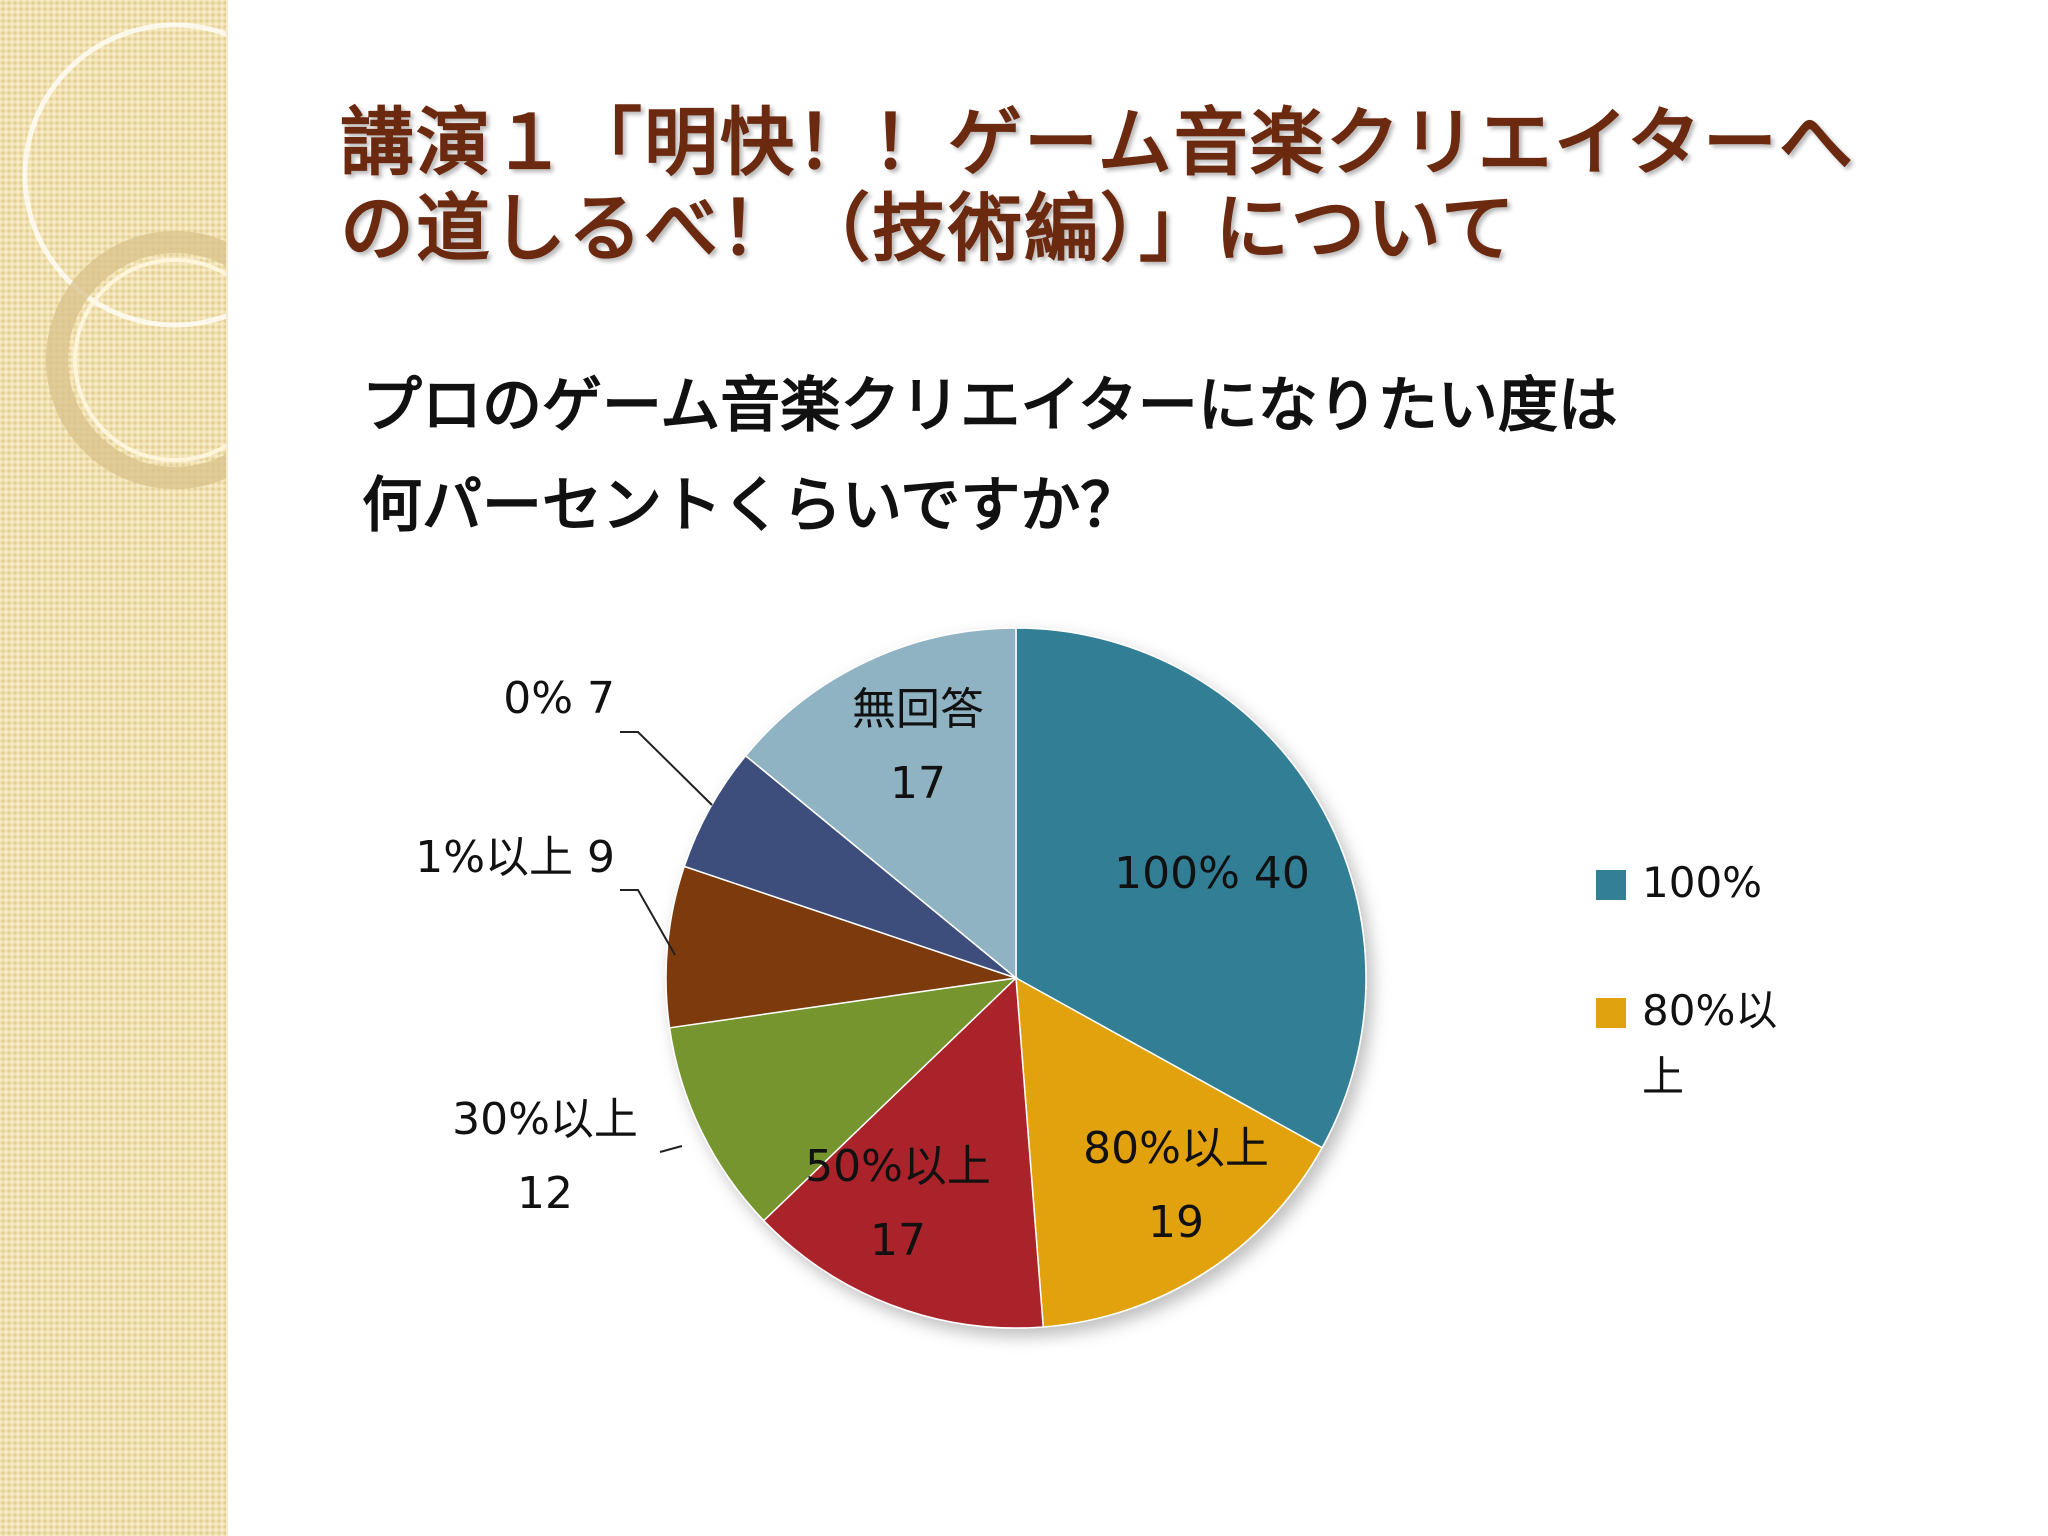 The width and height of the screenshot is (2048, 1536). What do you see at coordinates (559, 698) in the screenshot?
I see `slice-label-5: 0% 7` at bounding box center [559, 698].